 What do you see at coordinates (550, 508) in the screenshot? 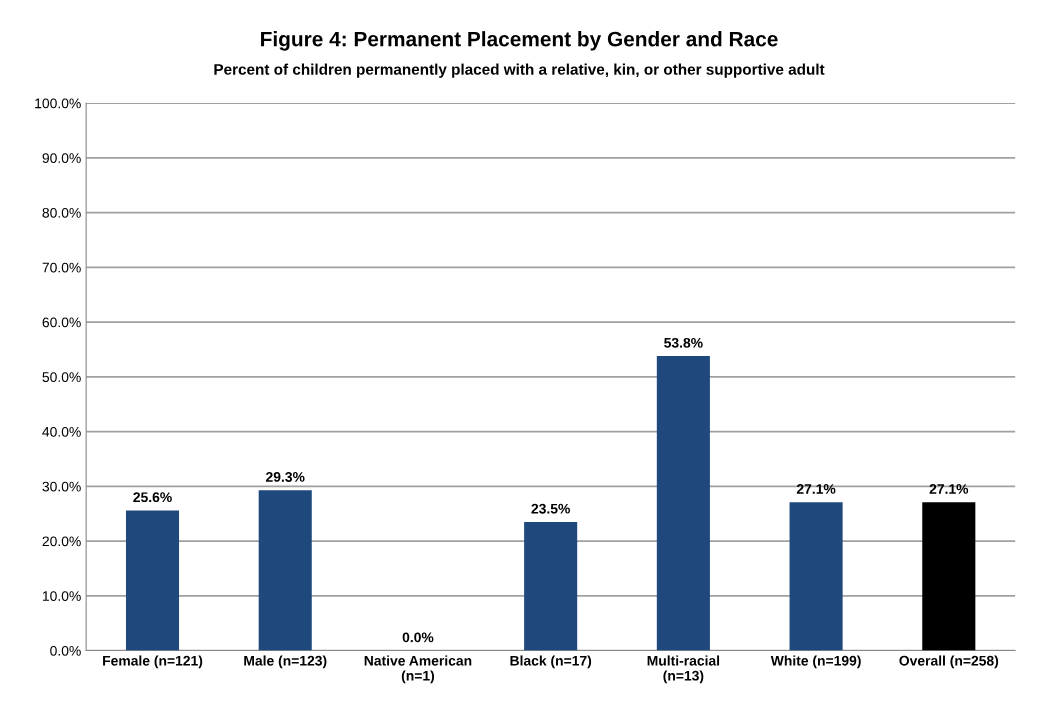
I see `data-label: 23.5%` at bounding box center [550, 508].